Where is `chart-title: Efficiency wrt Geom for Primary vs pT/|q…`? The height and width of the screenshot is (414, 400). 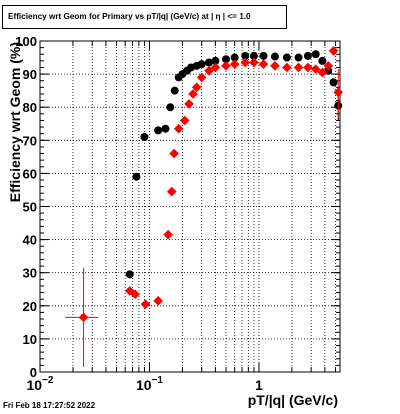
chart-title: Efficiency wrt Geom for Primary vs pT/|q… is located at coordinates (144, 17).